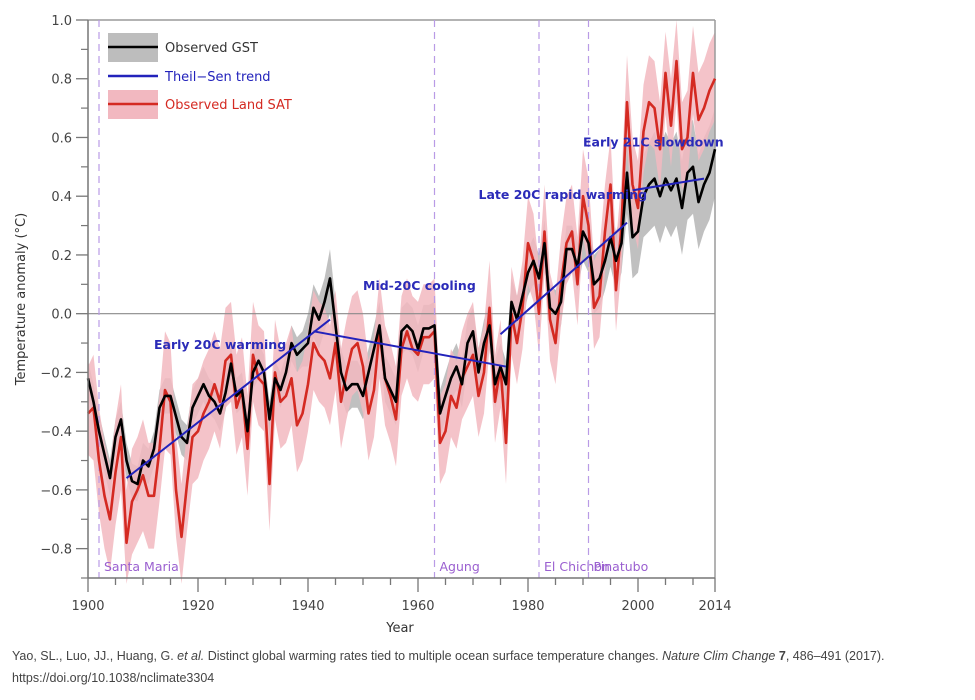  What do you see at coordinates (141, 566) in the screenshot?
I see `volcano-label: Santa Maria` at bounding box center [141, 566].